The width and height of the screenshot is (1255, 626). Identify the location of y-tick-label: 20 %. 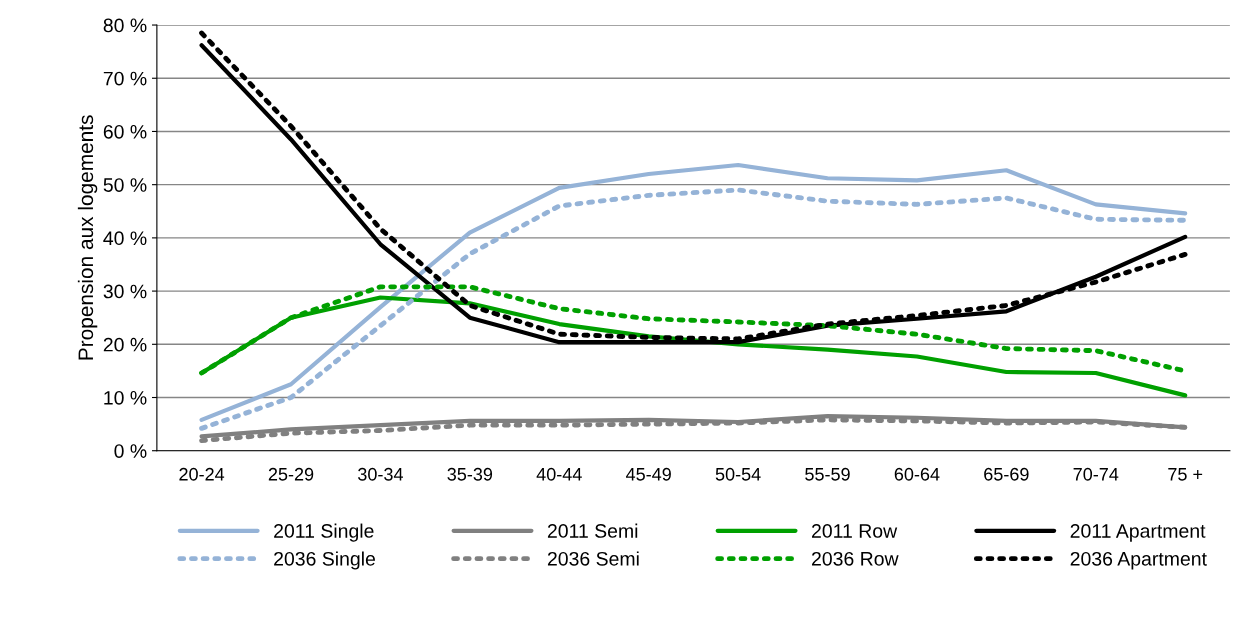
(125, 344).